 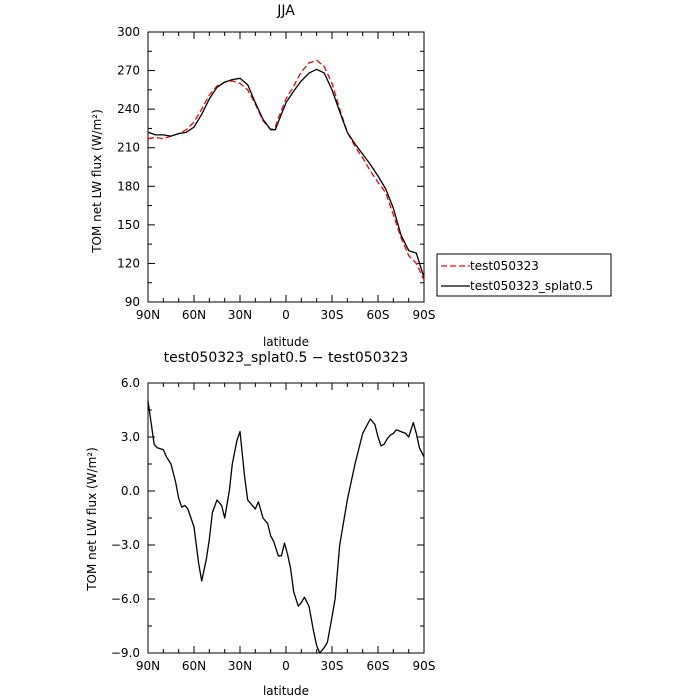 I want to click on legend-box, so click(x=524, y=275).